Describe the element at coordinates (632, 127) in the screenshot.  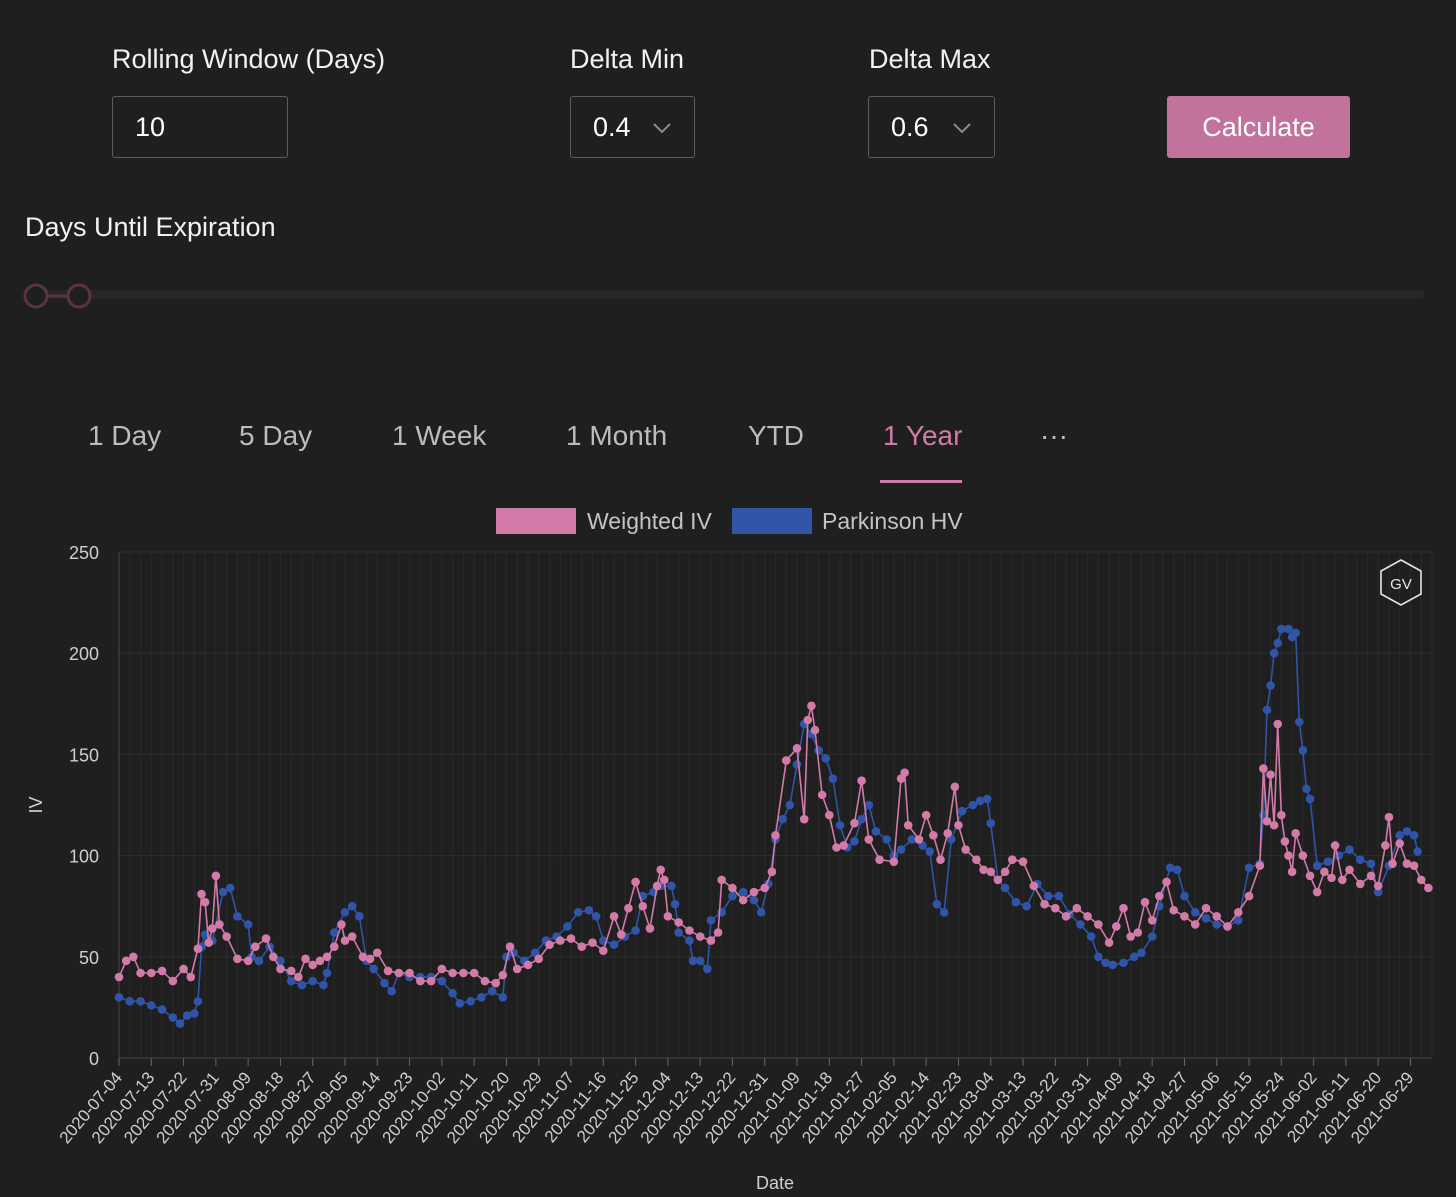
I see `delta-min-select: 0.4` at that location.